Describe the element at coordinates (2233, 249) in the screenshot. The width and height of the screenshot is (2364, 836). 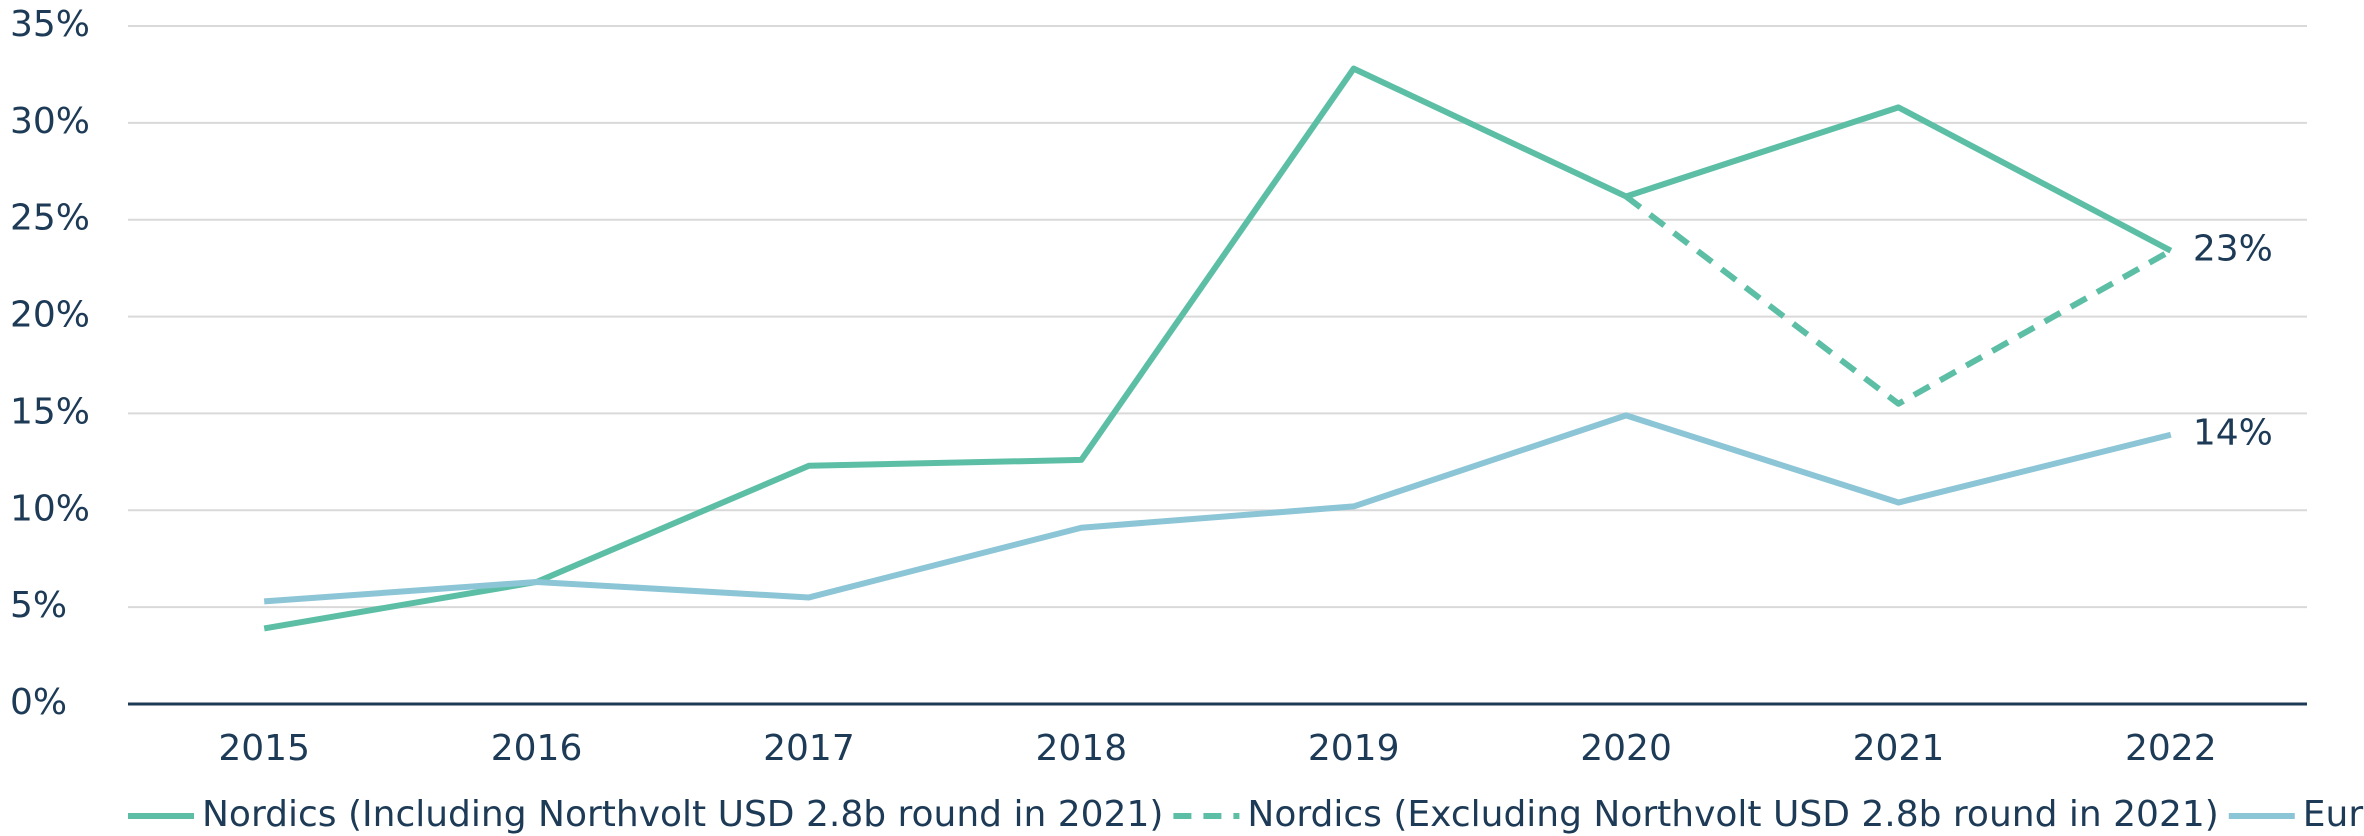
I see `data-label: 23%` at that location.